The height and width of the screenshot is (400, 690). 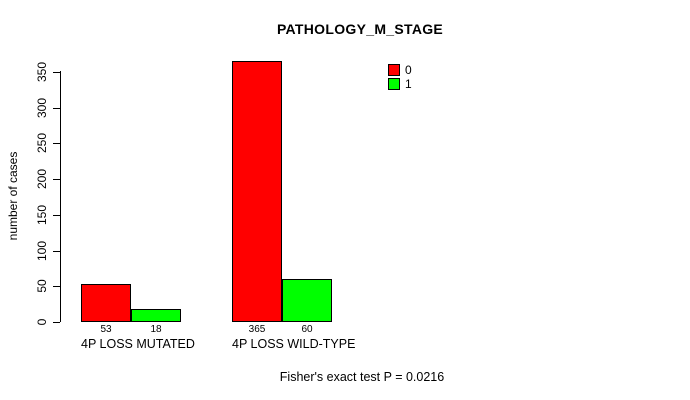 I want to click on legend-item: 1, so click(x=400, y=84).